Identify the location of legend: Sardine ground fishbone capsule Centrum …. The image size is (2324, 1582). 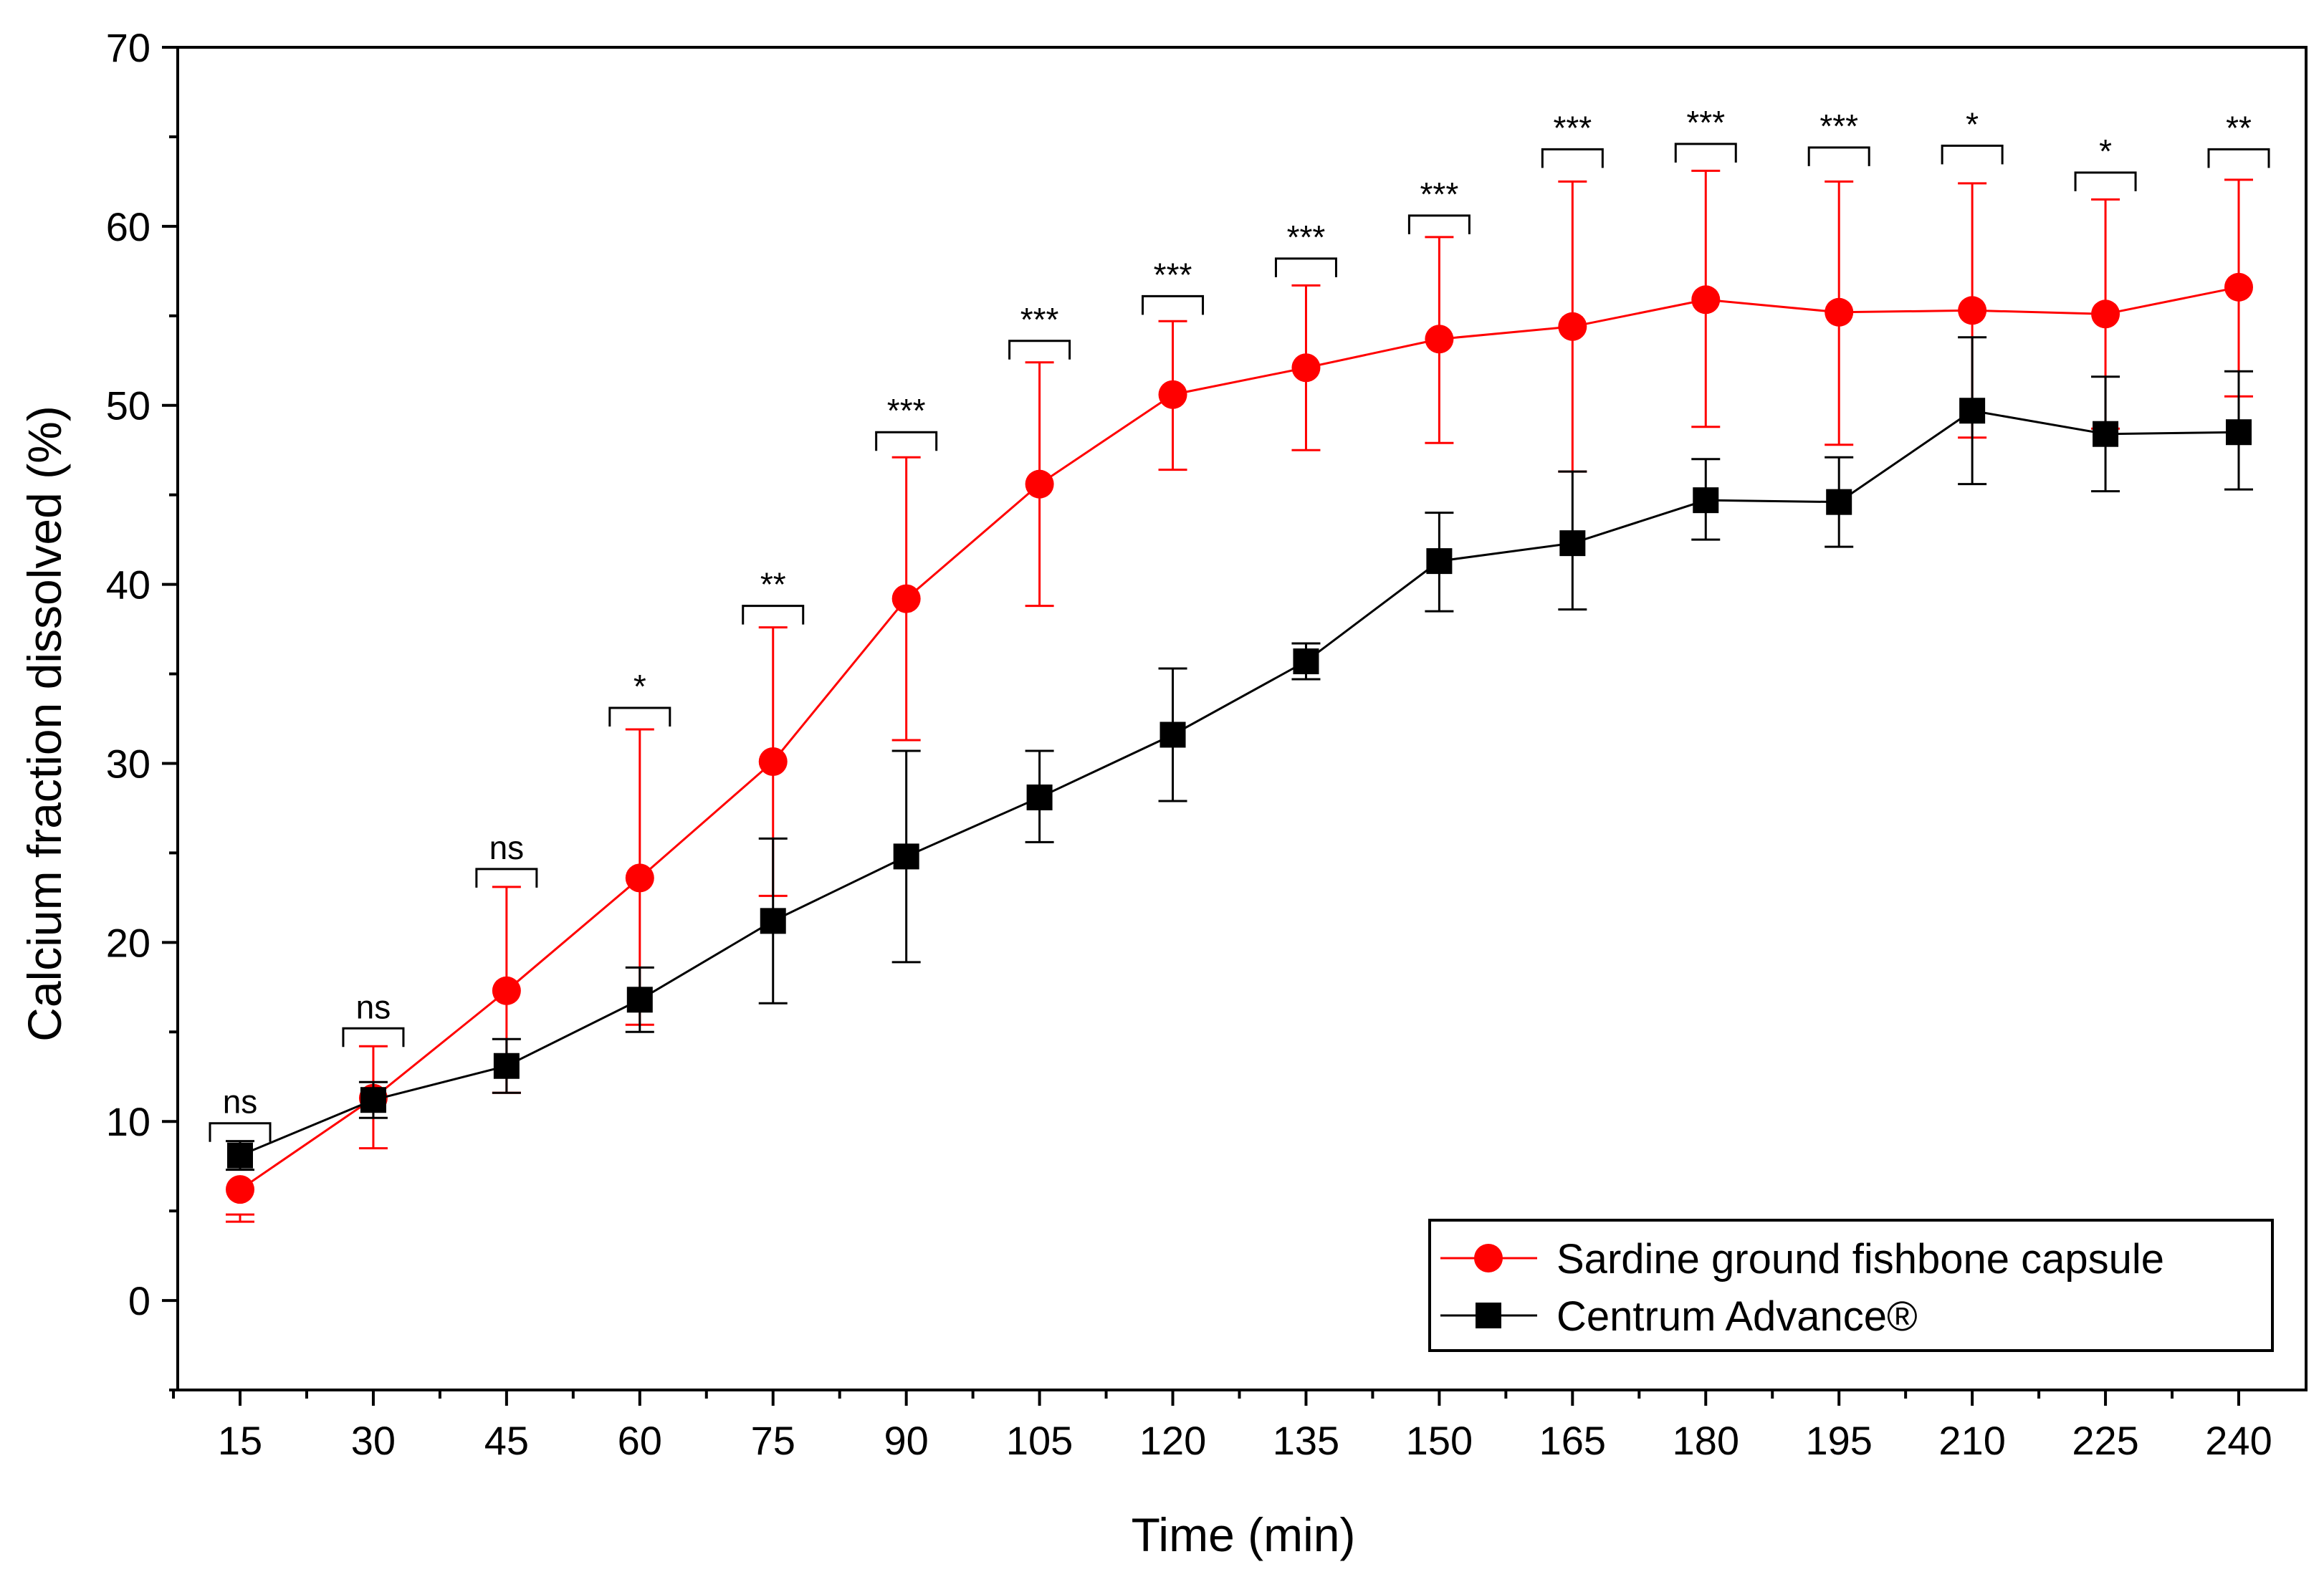
(1851, 1286).